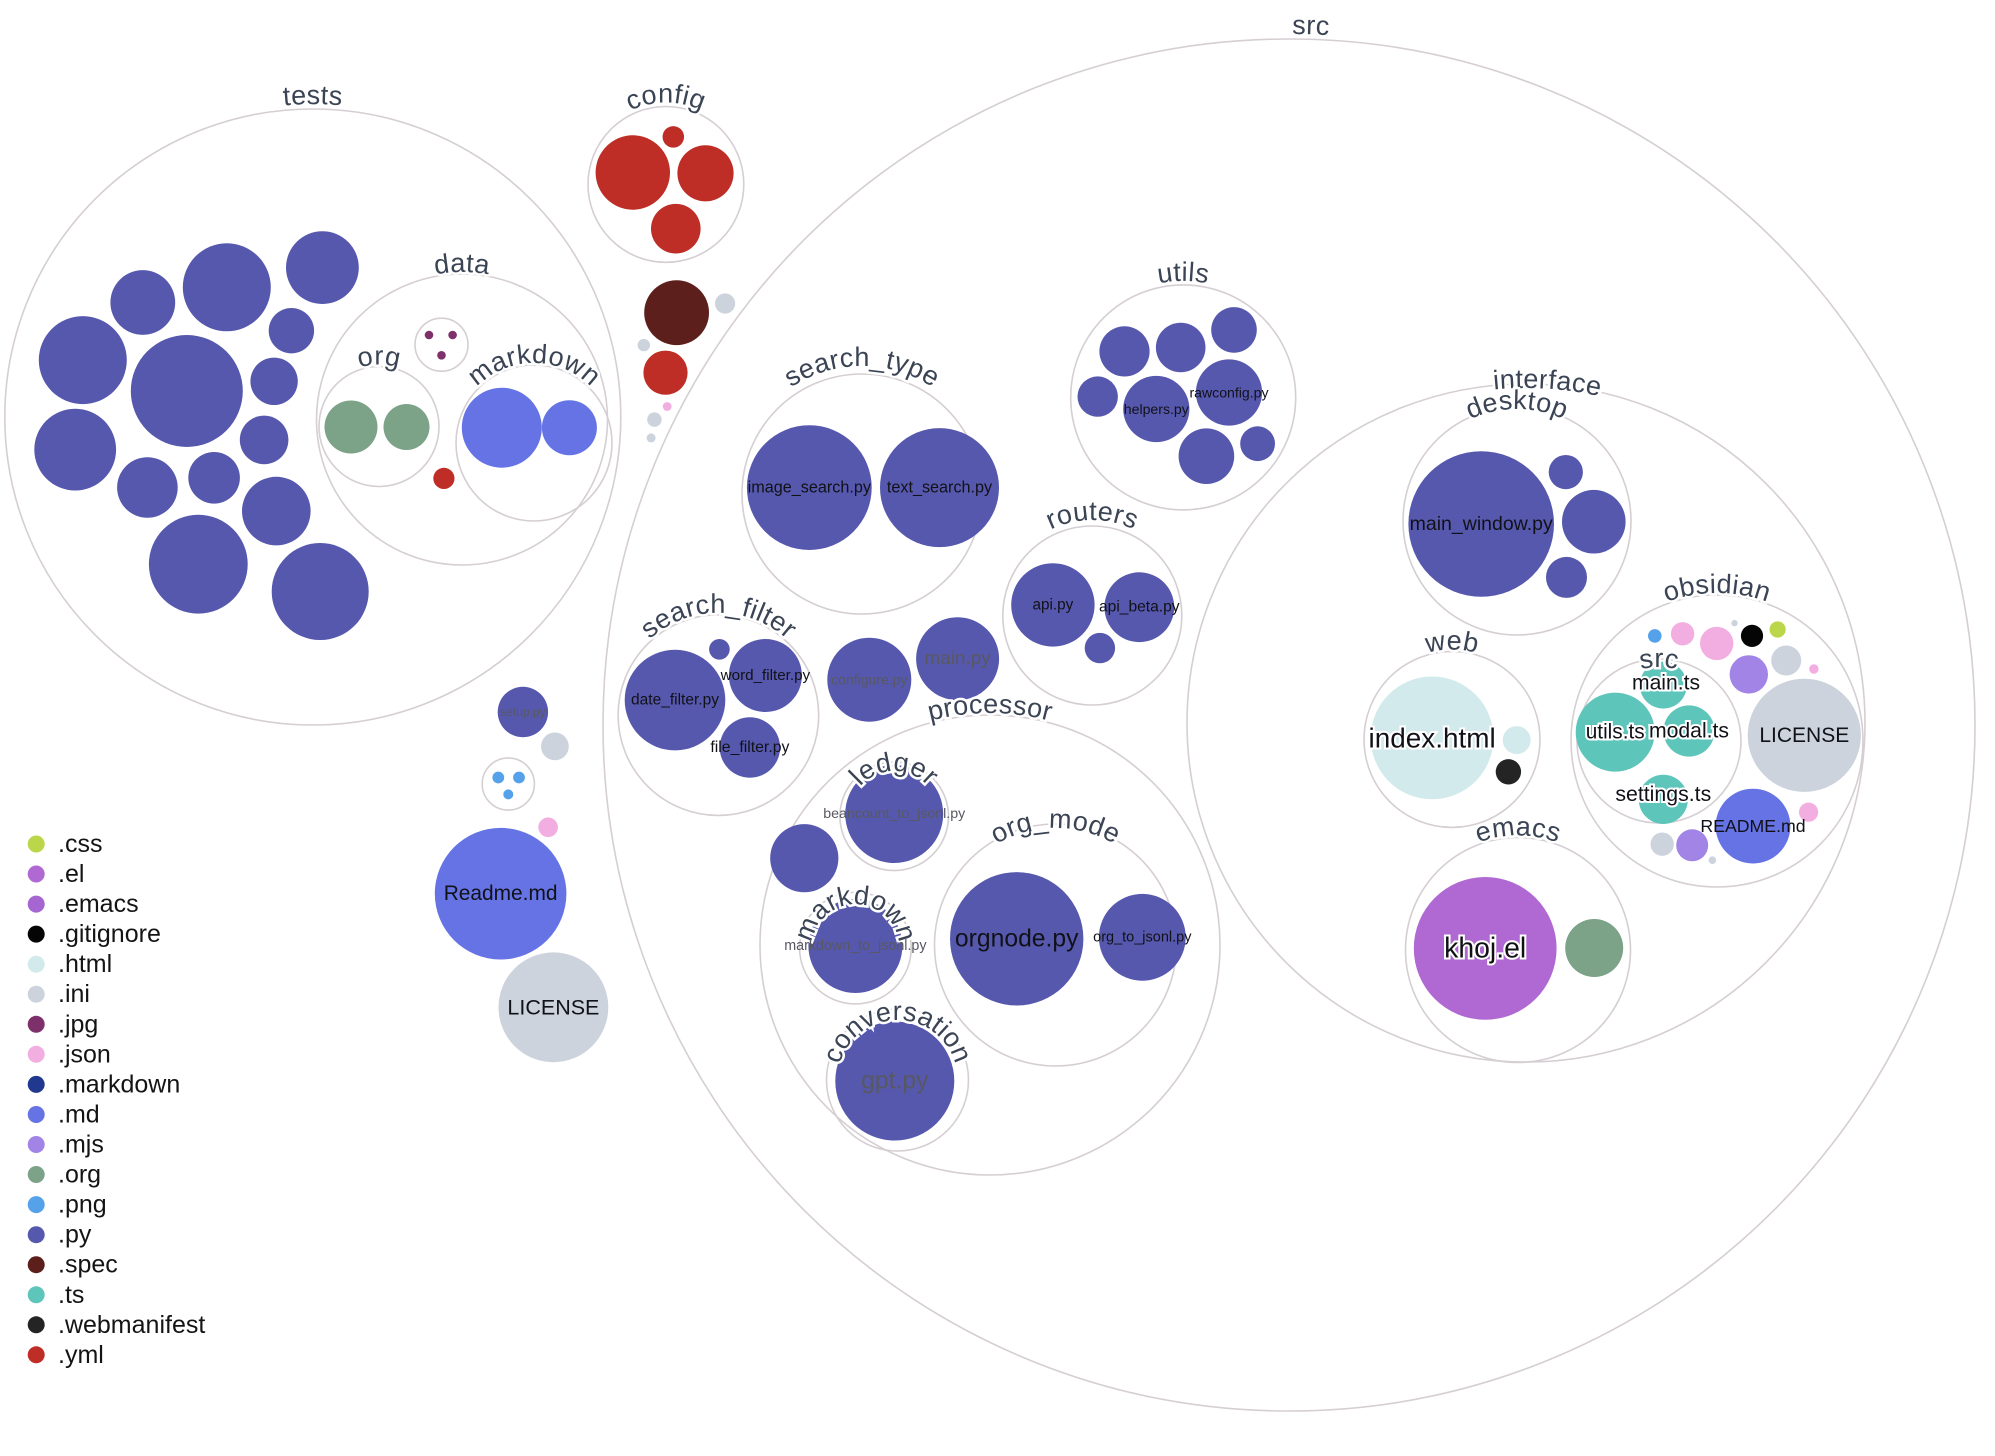  I want to click on svg-text: orgnode.py, so click(1017, 938).